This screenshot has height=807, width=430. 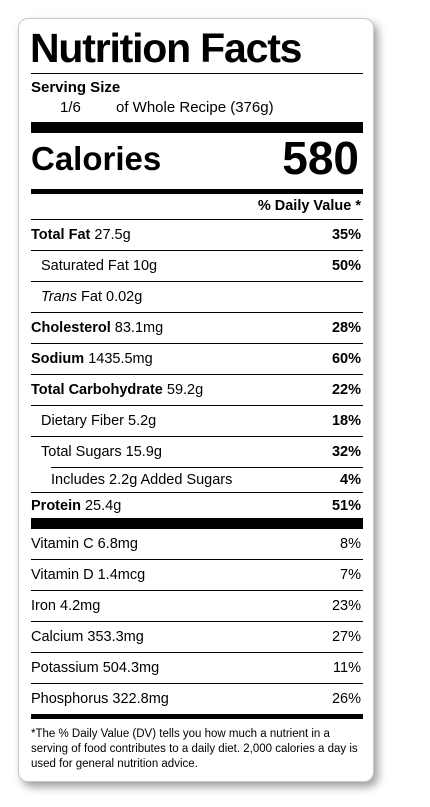 What do you see at coordinates (99, 421) in the screenshot?
I see `dietary-fiber-name: Dietary Fiber 5.2g` at bounding box center [99, 421].